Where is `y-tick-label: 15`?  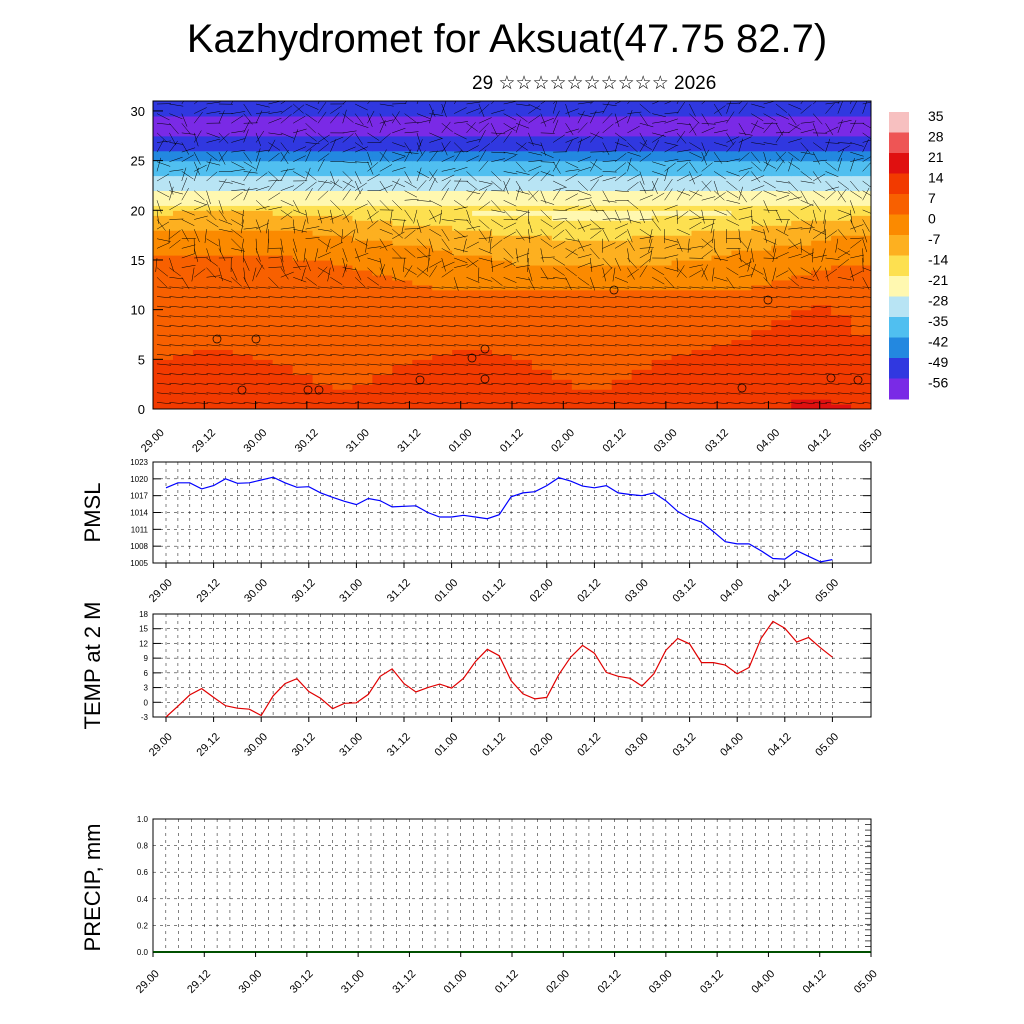
y-tick-label: 15 is located at coordinates (138, 260).